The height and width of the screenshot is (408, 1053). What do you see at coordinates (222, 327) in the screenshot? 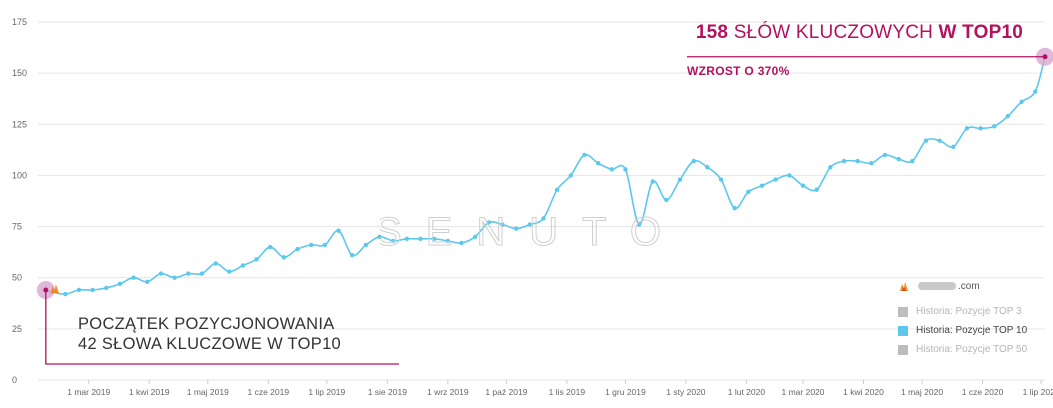
I see `start-callout-line` at bounding box center [222, 327].